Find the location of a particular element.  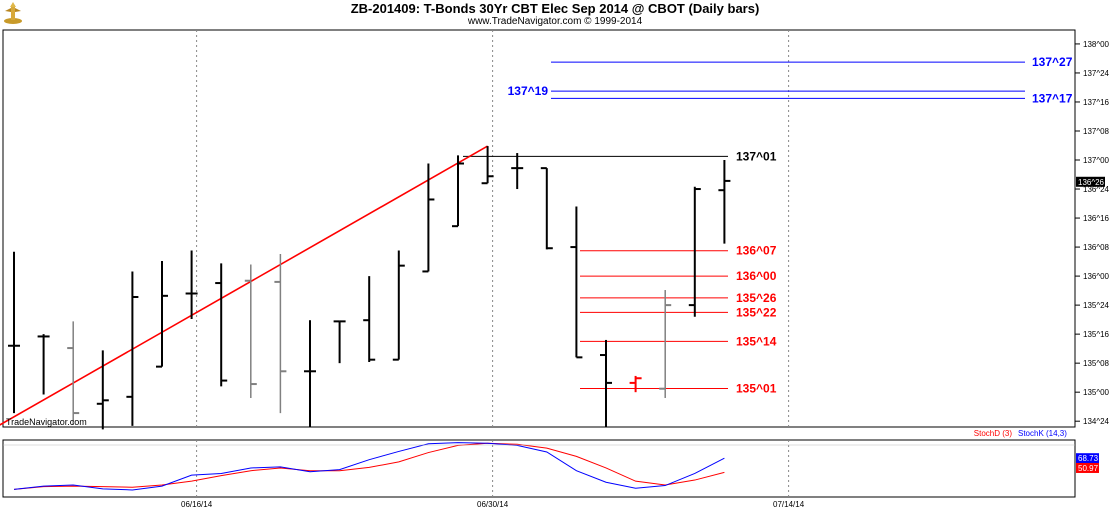

price-tick-label: 136^16 is located at coordinates (1096, 218).